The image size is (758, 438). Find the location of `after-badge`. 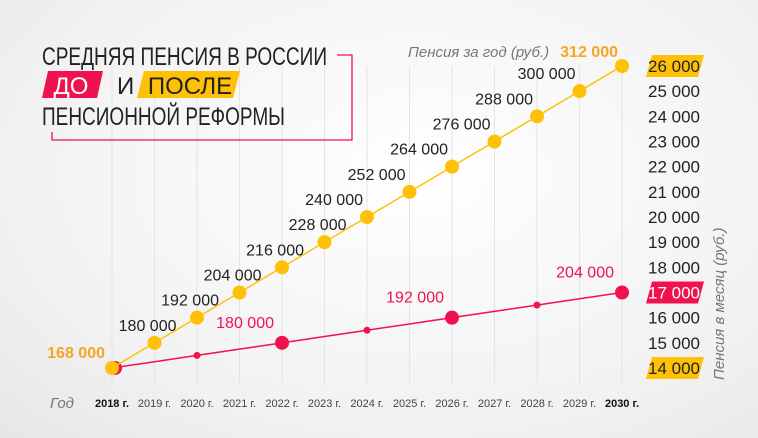

after-badge is located at coordinates (188, 84).